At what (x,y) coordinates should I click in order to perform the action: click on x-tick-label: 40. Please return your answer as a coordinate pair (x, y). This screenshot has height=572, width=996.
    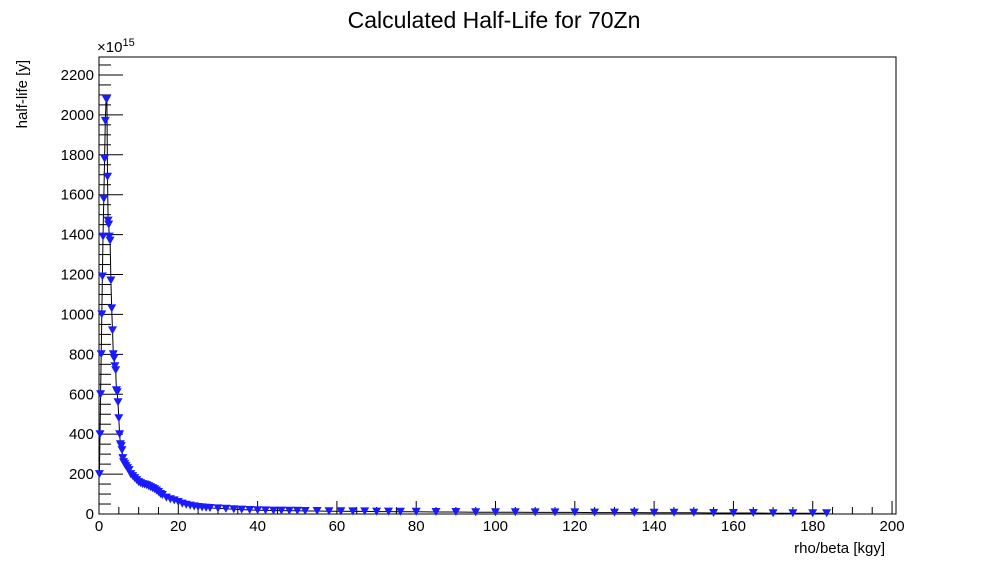
    Looking at the image, I should click on (257, 526).